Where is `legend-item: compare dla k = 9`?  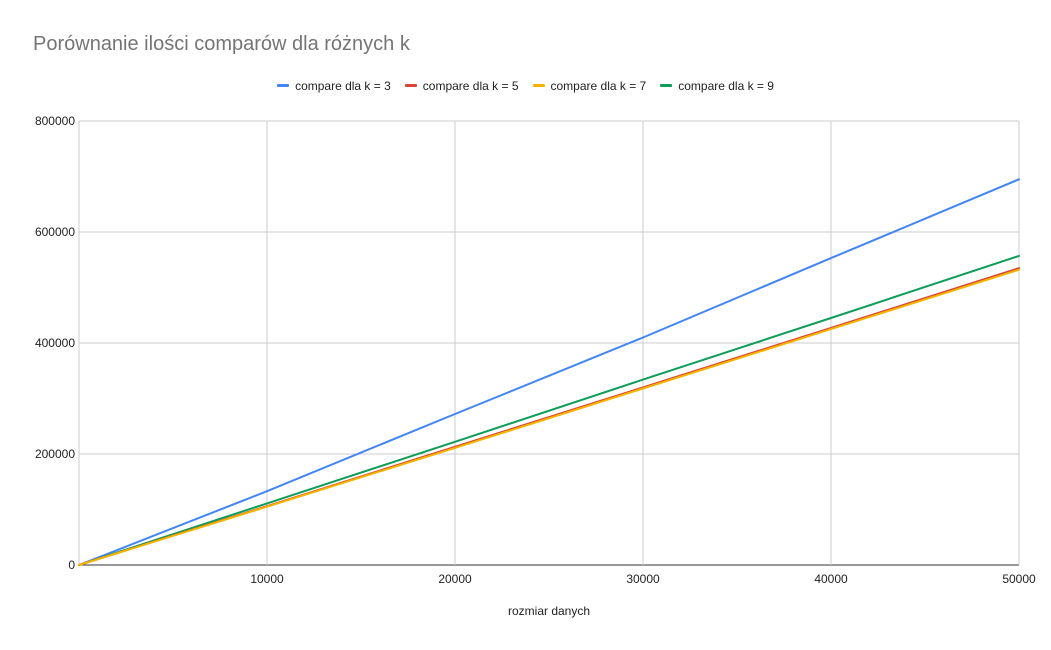 legend-item: compare dla k = 9 is located at coordinates (717, 86).